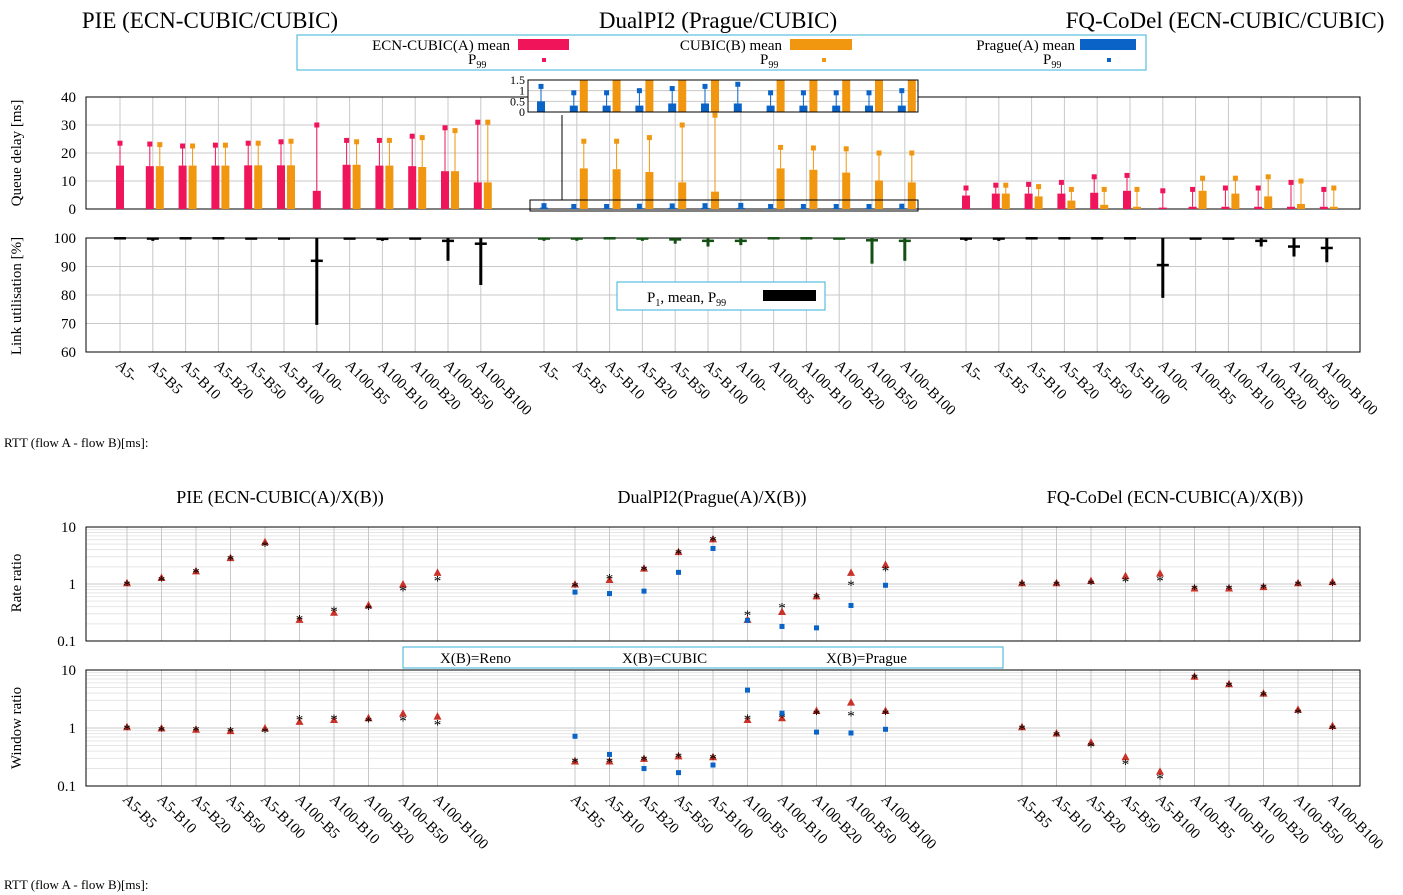  I want to click on title-fqcodel-top: FQ-CoDel (ECN-CUBIC/CUBIC), so click(1225, 20).